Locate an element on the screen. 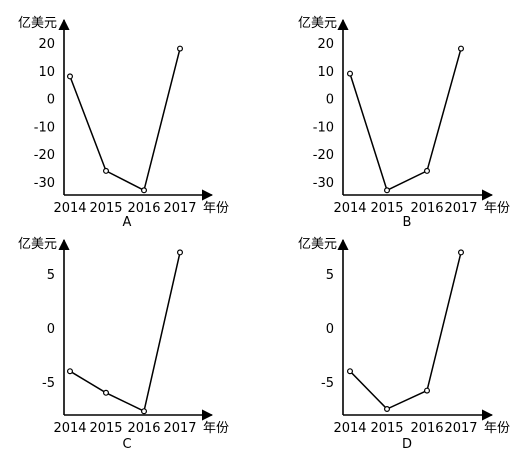 The width and height of the screenshot is (516, 464). chart-caption: B is located at coordinates (407, 222).